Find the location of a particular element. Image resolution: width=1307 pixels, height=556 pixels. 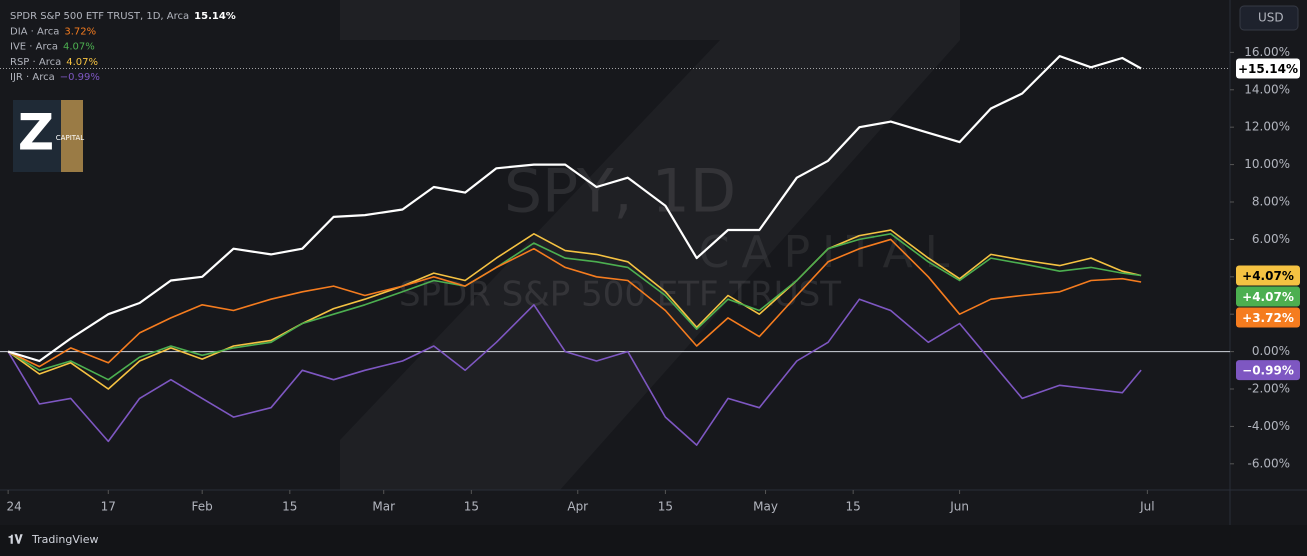

currency: USD is located at coordinates (1271, 18).